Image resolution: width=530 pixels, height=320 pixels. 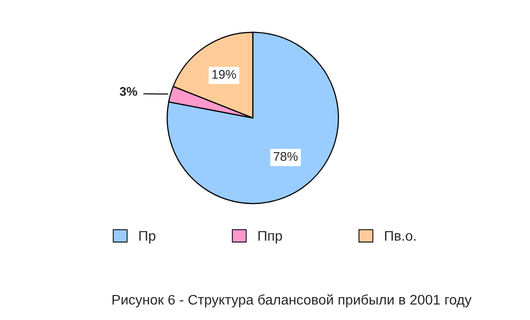 I want to click on data-label: 78%, so click(x=286, y=156).